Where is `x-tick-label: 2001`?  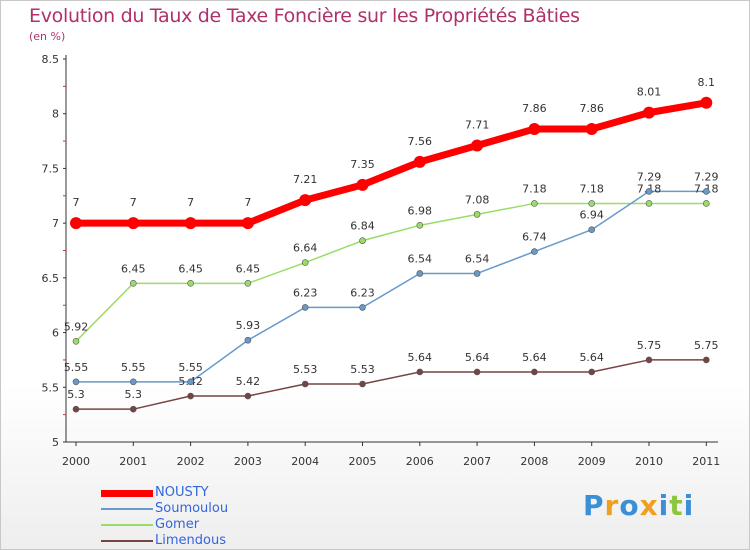
x-tick-label: 2001 is located at coordinates (133, 461).